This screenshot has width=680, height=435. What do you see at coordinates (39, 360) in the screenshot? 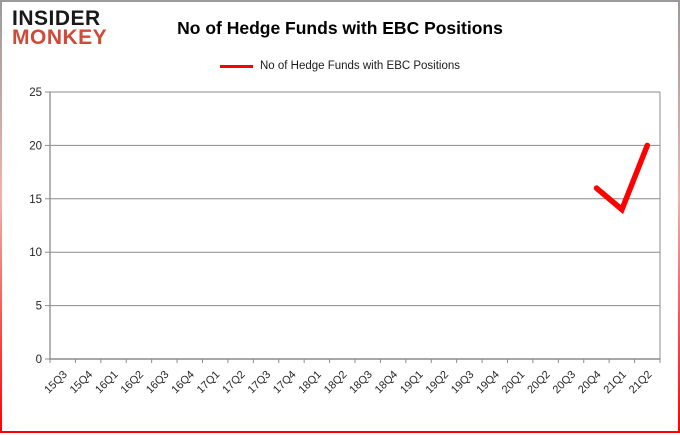
I see `y-axis-tick-label: 0` at bounding box center [39, 360].